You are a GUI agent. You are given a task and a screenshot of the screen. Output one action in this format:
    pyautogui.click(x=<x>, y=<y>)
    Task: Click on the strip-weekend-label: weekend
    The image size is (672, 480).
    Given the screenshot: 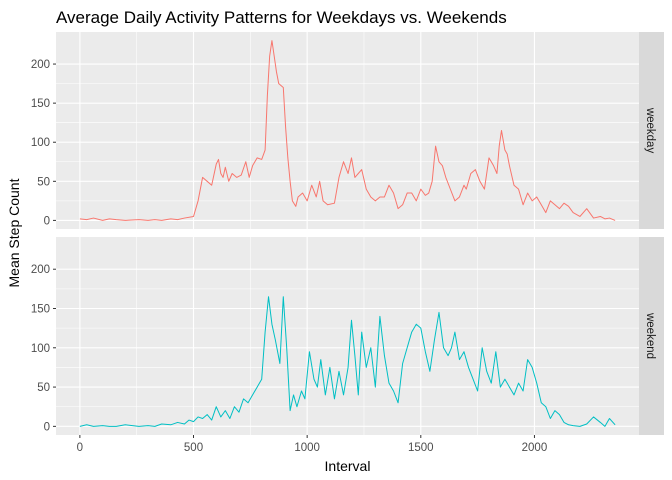 What is the action you would take?
    pyautogui.click(x=650, y=335)
    